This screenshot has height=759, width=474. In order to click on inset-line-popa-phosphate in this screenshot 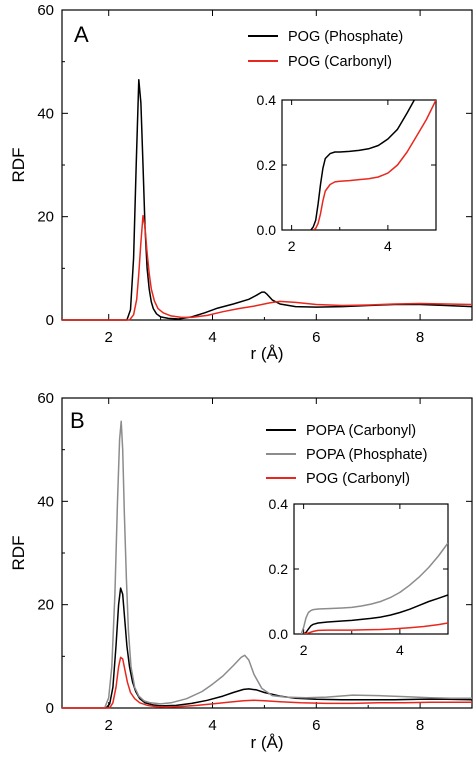, I will do `click(374, 588)`.